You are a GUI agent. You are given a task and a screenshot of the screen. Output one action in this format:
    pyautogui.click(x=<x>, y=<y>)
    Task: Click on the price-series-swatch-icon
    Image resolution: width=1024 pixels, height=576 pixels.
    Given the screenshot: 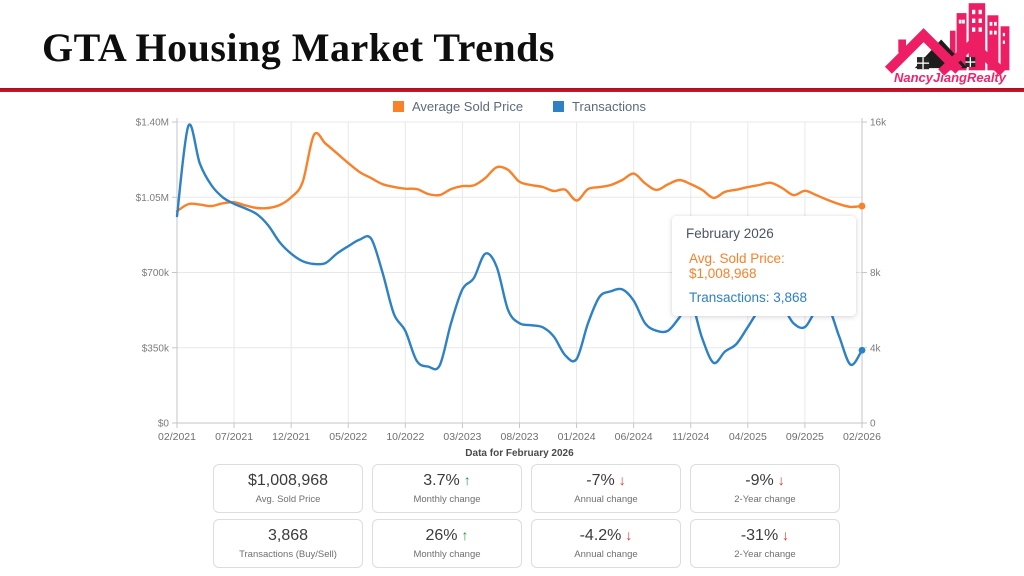 What is the action you would take?
    pyautogui.click(x=398, y=106)
    